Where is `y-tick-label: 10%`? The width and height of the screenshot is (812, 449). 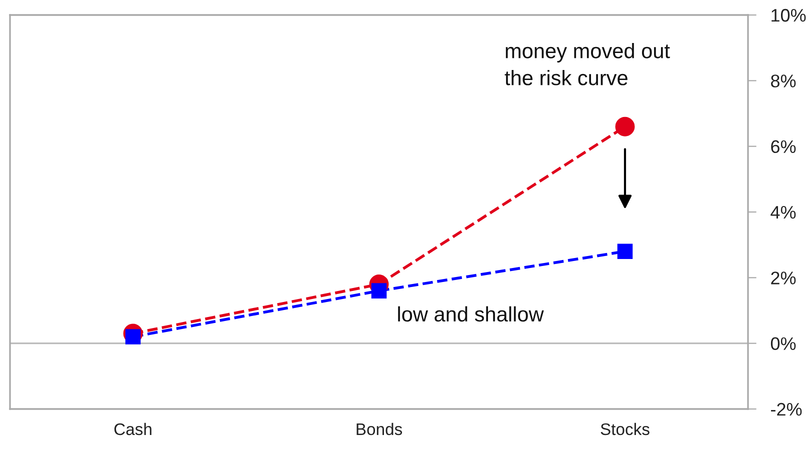 y-tick-label: 10% is located at coordinates (789, 15).